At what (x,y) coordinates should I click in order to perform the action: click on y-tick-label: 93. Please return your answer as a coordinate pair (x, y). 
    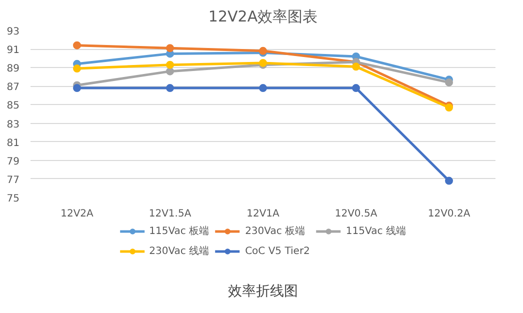
    Looking at the image, I should click on (13, 32).